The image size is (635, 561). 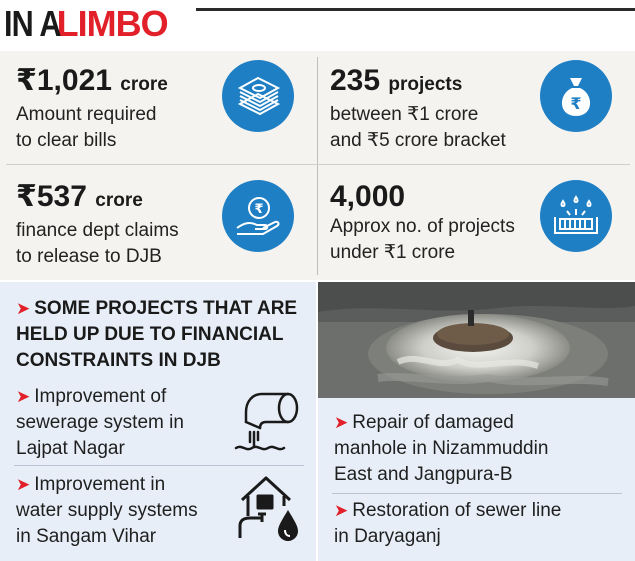 What do you see at coordinates (422, 226) in the screenshot?
I see `stat-desc-line1: Approx no. of projects` at bounding box center [422, 226].